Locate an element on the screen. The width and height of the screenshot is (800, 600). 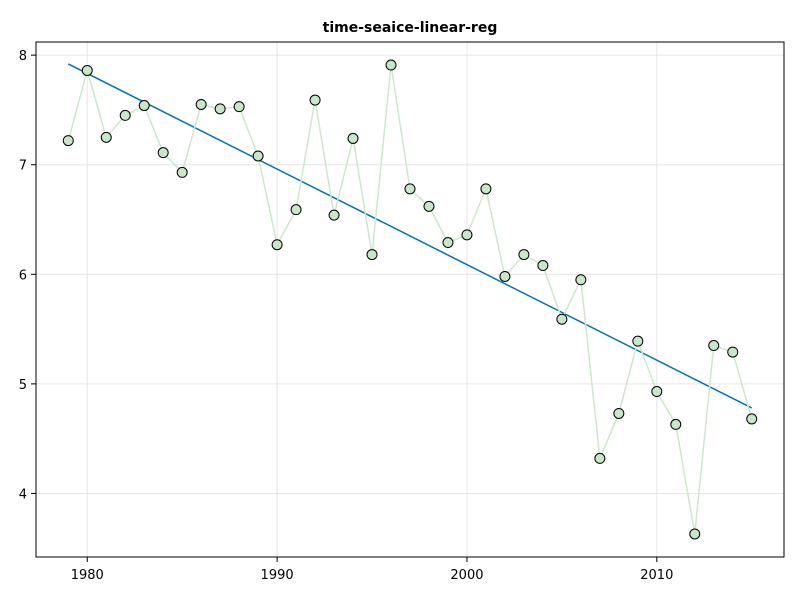
x-tick-label: 2000 is located at coordinates (466, 575).